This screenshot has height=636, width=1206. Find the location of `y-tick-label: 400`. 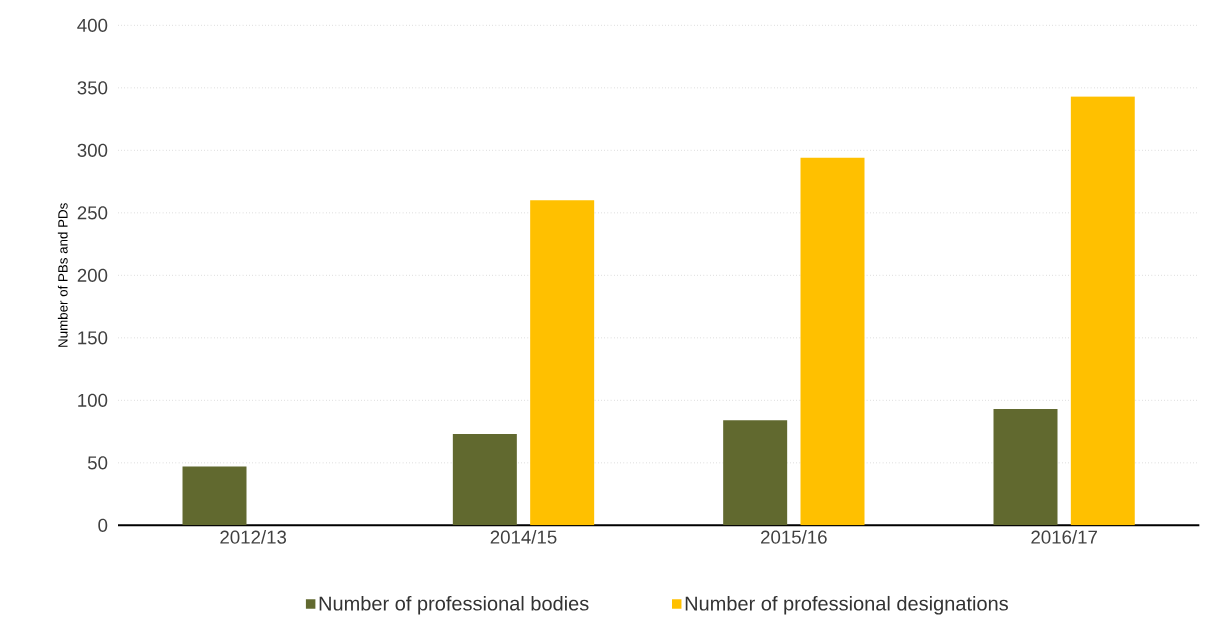

y-tick-label: 400 is located at coordinates (92, 25).